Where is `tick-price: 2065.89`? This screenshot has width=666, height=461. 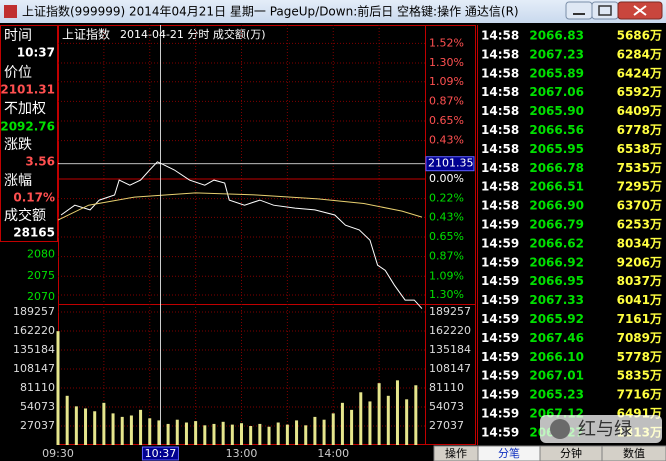
tick-price: 2065.89 is located at coordinates (556, 73).